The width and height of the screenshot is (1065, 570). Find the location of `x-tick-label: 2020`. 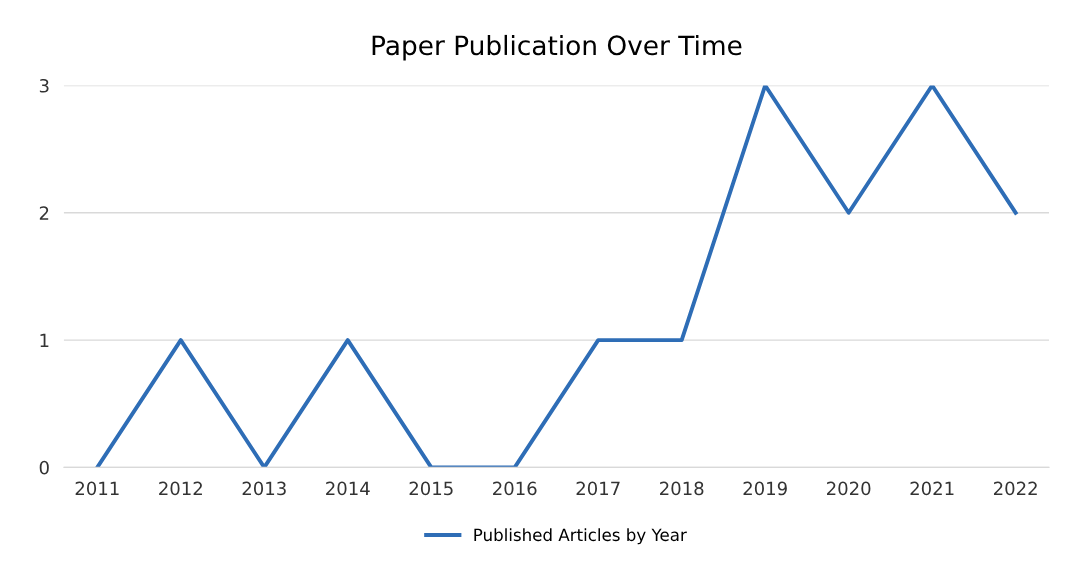

x-tick-label: 2020 is located at coordinates (849, 488).